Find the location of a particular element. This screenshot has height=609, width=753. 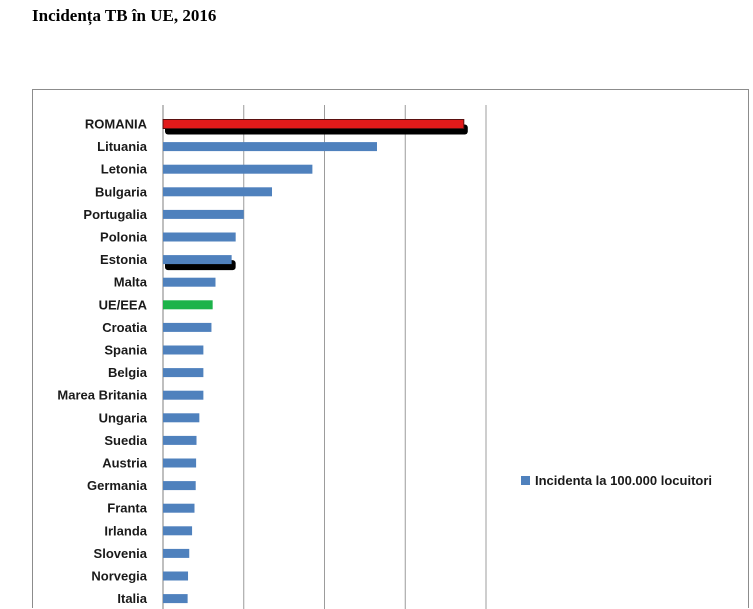

category-label: Spania is located at coordinates (125, 350).